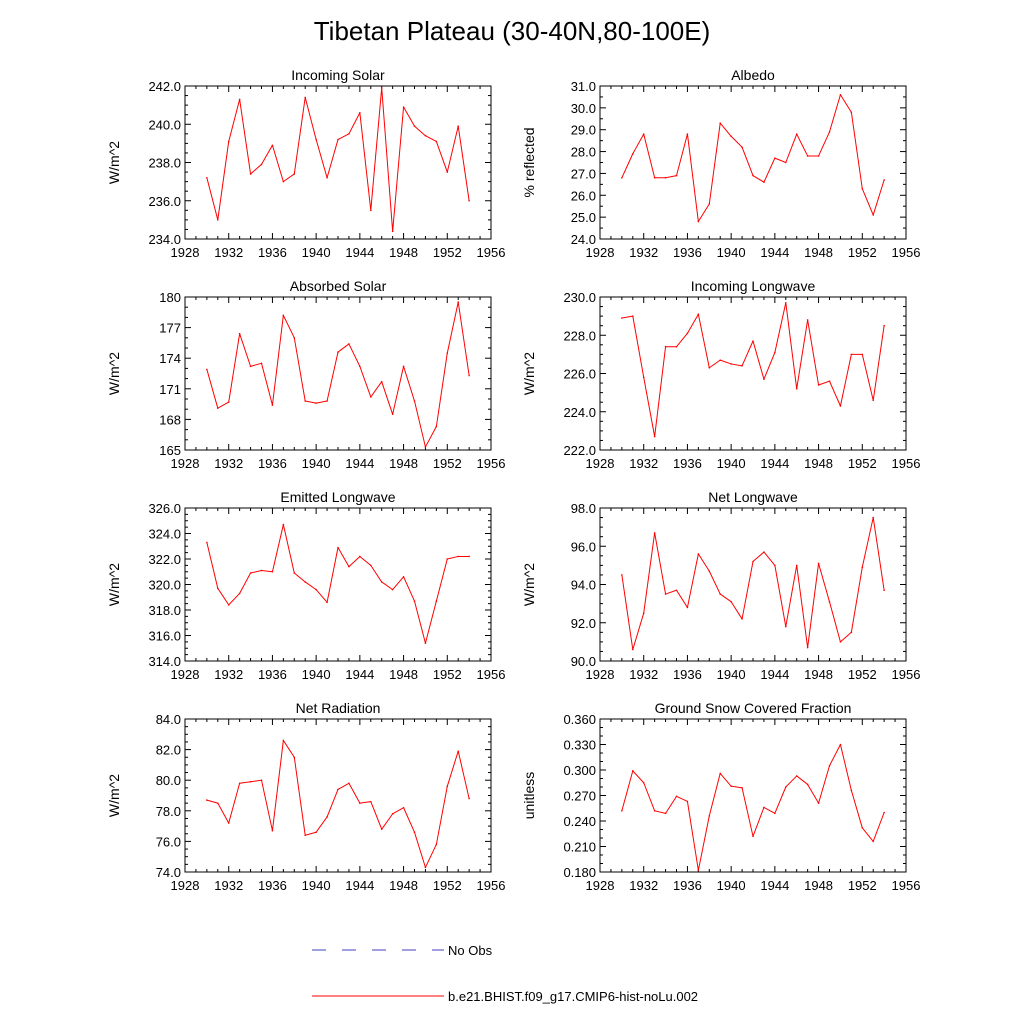 The image size is (1024, 1024). Describe the element at coordinates (579, 297) in the screenshot. I see `y-tick-label: 230.0` at that location.